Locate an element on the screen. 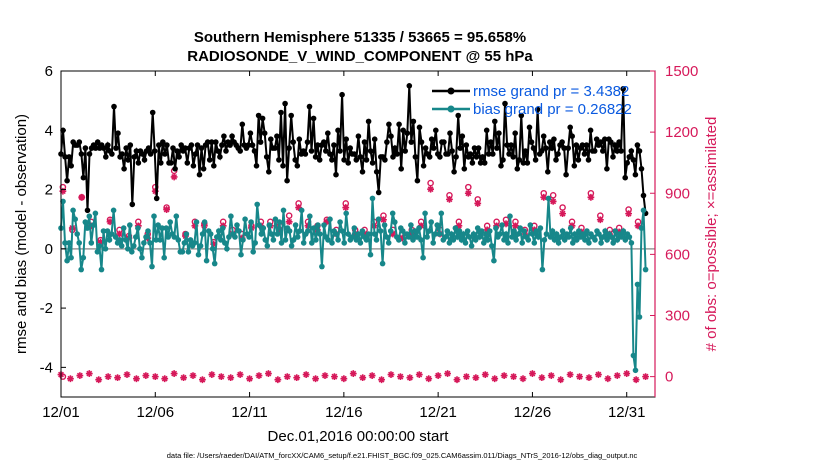  y-left-tick-label: 0 is located at coordinates (49, 249).